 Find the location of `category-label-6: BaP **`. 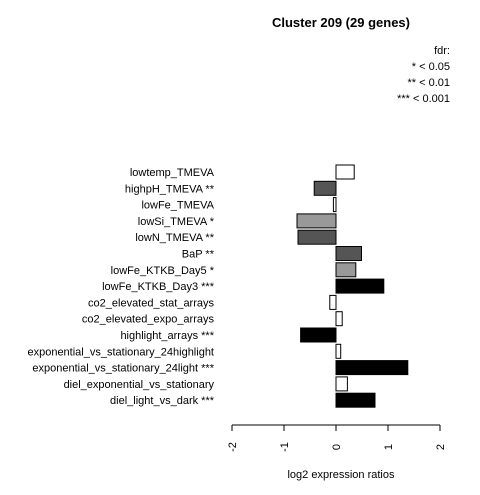

category-label-6: BaP ** is located at coordinates (198, 255).